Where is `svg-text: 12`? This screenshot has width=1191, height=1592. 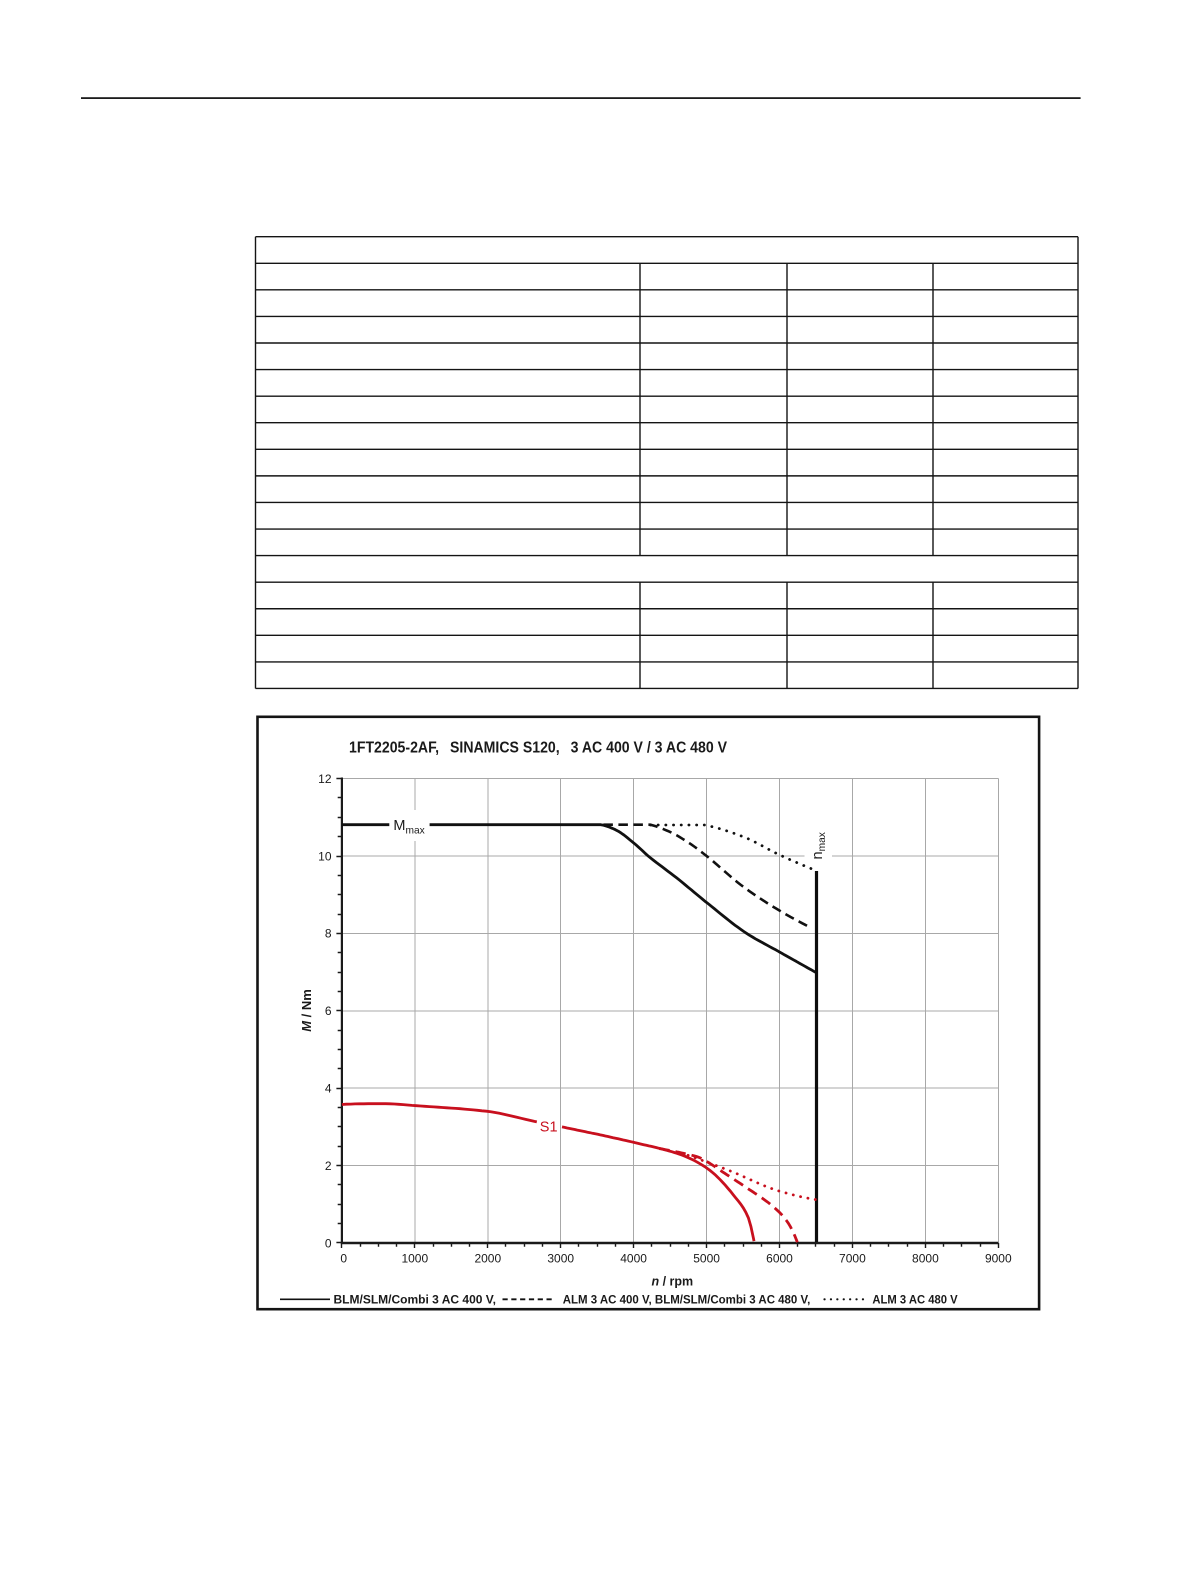
svg-text: 12 is located at coordinates (325, 779).